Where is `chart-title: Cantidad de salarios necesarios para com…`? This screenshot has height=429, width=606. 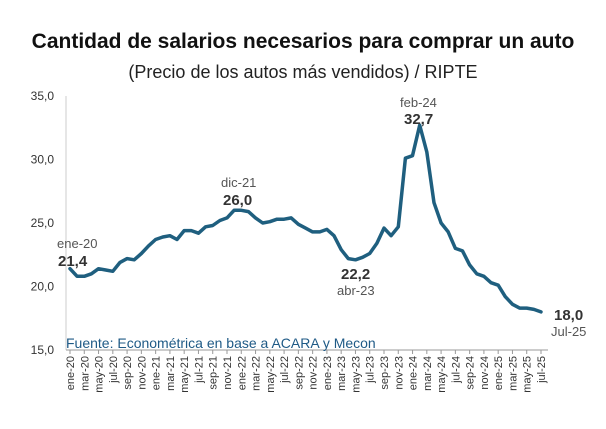 chart-title: Cantidad de salarios necesarios para com… is located at coordinates (303, 41).